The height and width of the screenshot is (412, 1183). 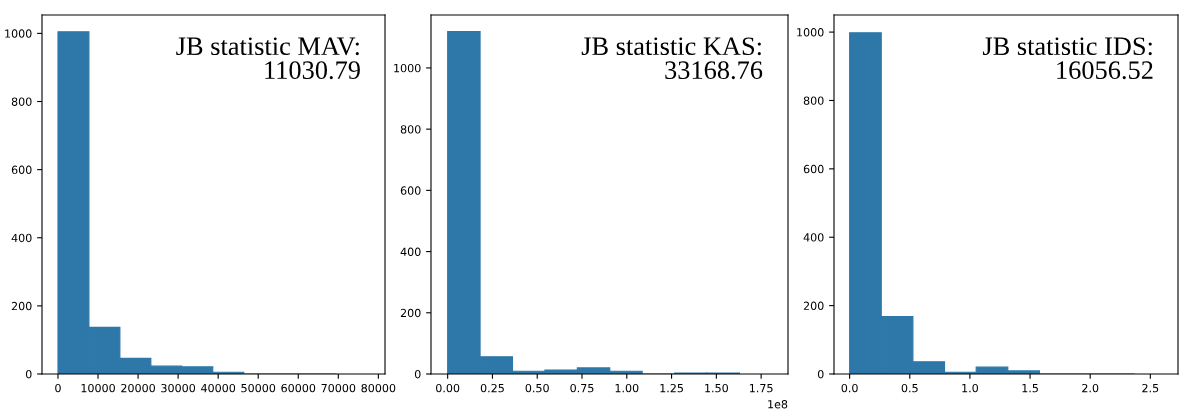 What do you see at coordinates (298, 388) in the screenshot?
I see `x-tick-label: 60000` at bounding box center [298, 388].